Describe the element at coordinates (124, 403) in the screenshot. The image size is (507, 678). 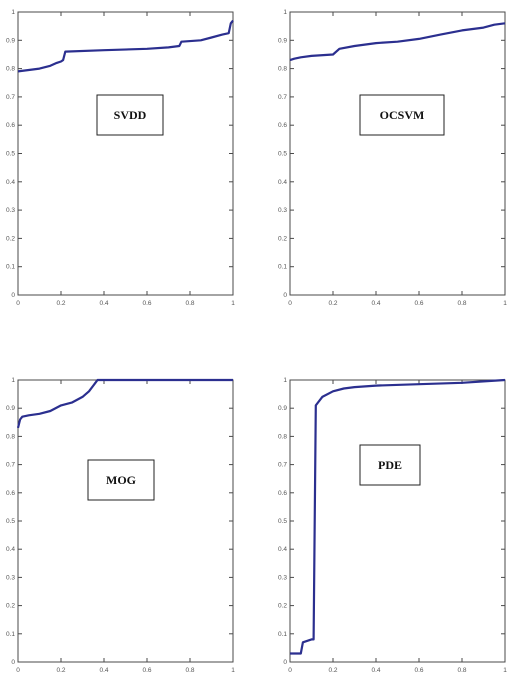
I see `roc-curve-mog` at that location.